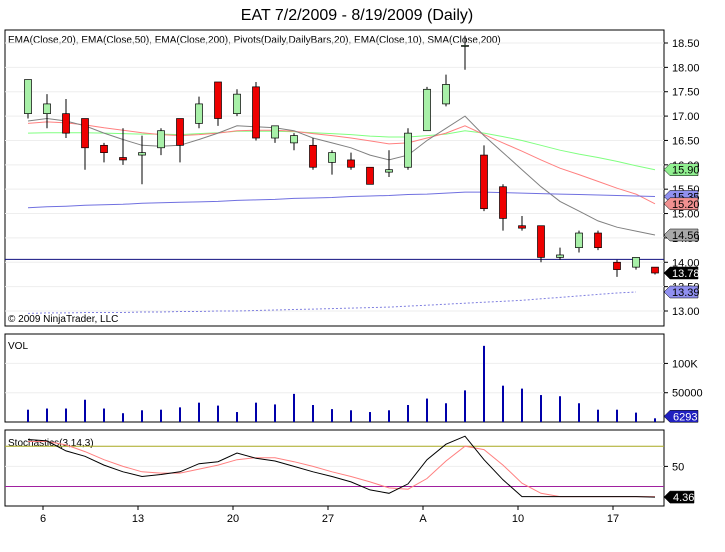 The width and height of the screenshot is (725, 552). I want to click on price-tick-label: 13.00, so click(686, 312).